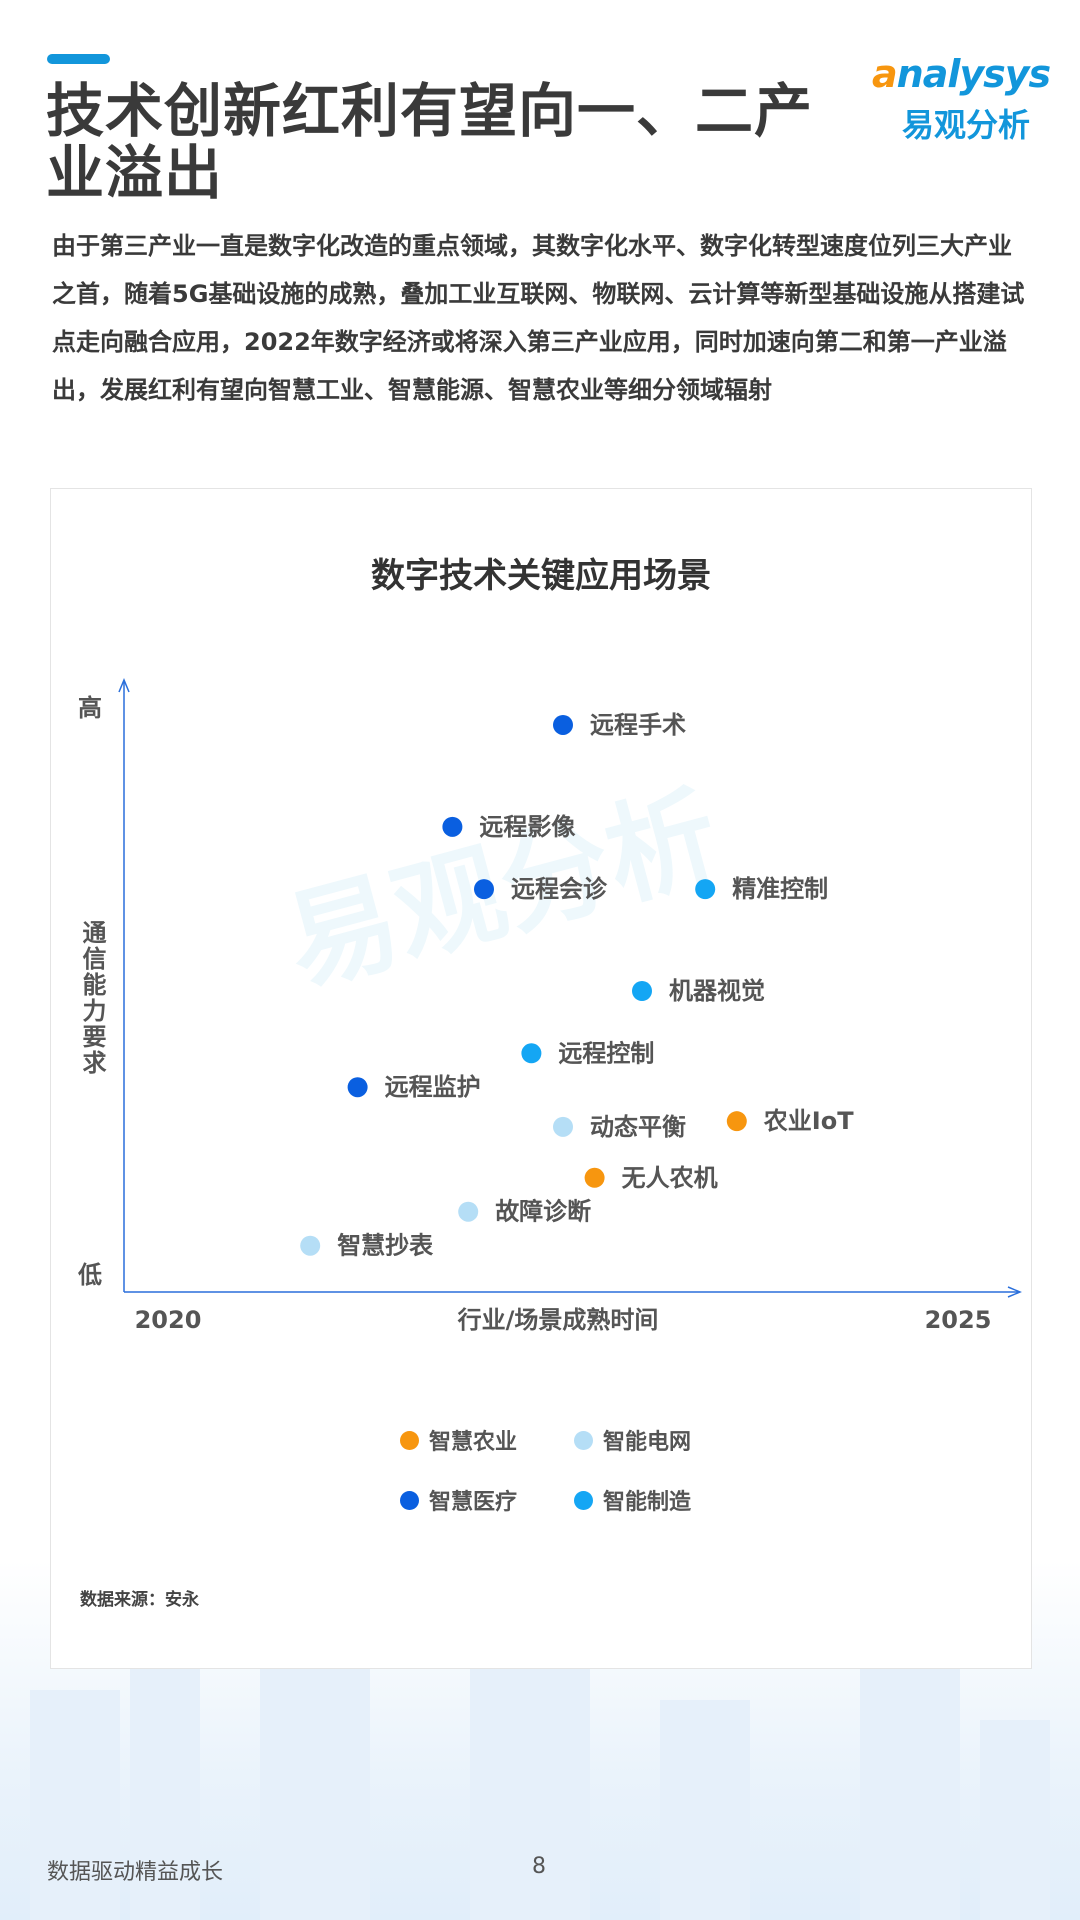 The height and width of the screenshot is (1920, 1080). Describe the element at coordinates (90, 708) in the screenshot. I see `y-tick-high: 高` at that location.